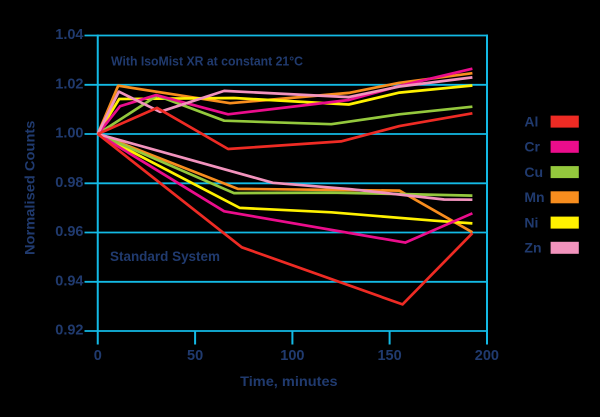 This screenshot has width=600, height=417. What do you see at coordinates (69, 282) in the screenshot?
I see `svg-text: 0.94` at bounding box center [69, 282].